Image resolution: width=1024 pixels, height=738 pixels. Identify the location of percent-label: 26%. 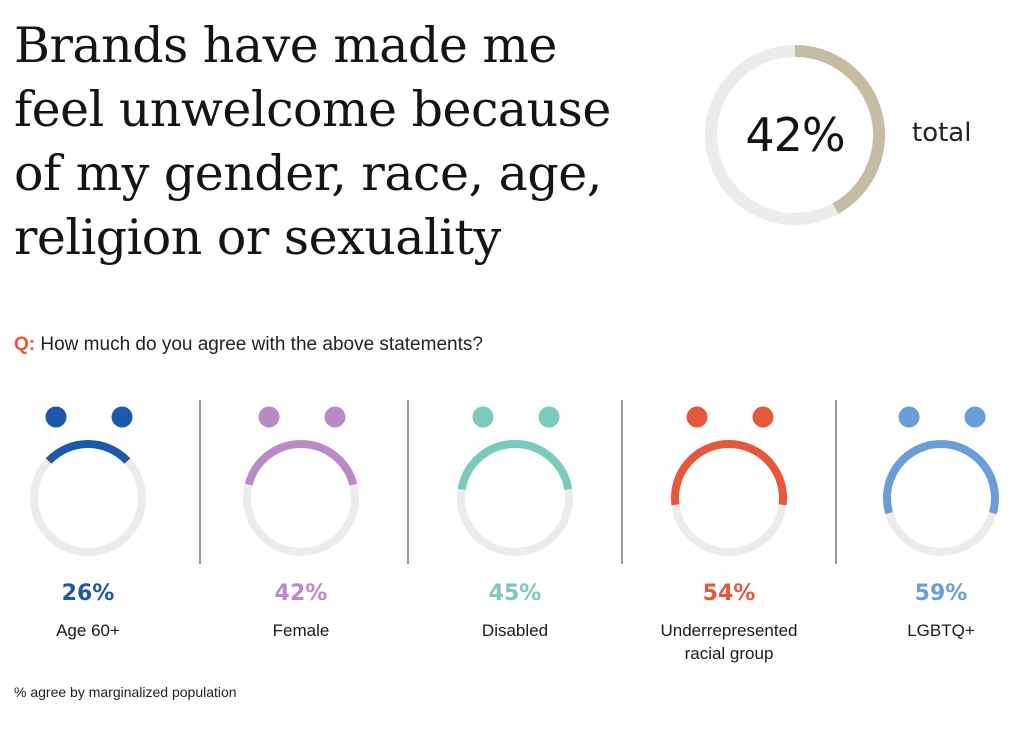
(88, 593).